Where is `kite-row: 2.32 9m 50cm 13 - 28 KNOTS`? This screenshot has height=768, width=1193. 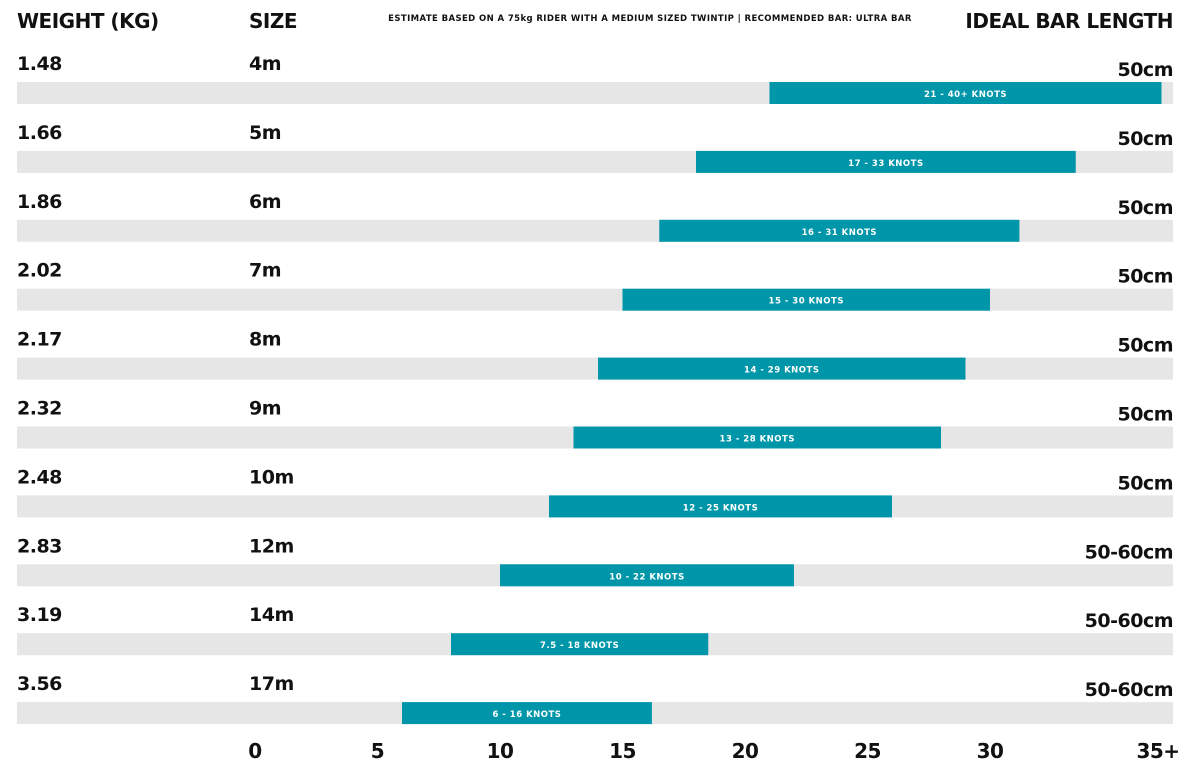 kite-row: 2.32 9m 50cm 13 - 28 KNOTS is located at coordinates (595, 423).